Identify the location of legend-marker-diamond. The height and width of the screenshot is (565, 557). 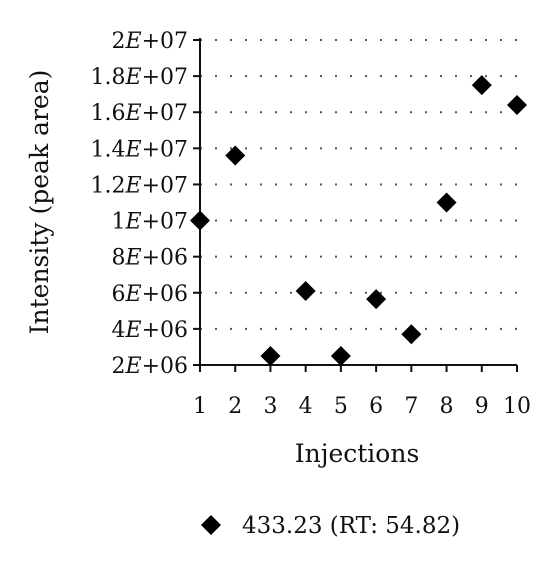
(211, 525).